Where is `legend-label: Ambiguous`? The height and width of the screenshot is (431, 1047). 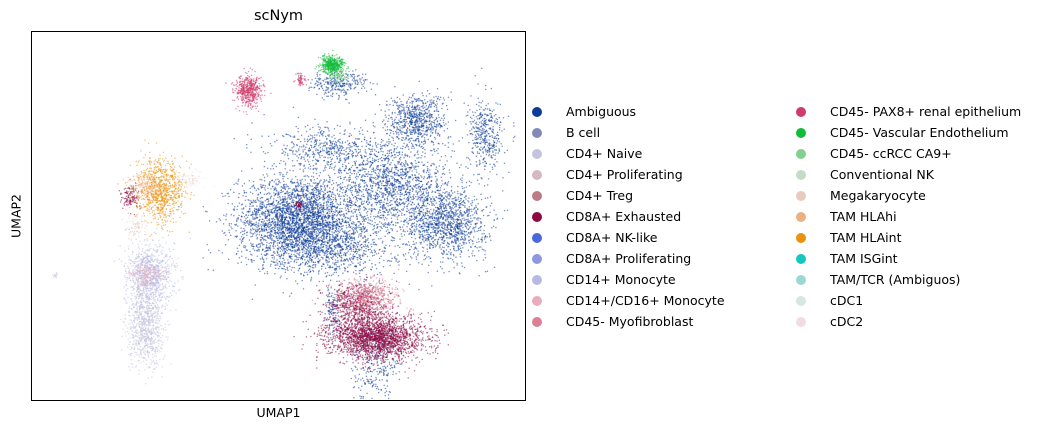 legend-label: Ambiguous is located at coordinates (601, 111).